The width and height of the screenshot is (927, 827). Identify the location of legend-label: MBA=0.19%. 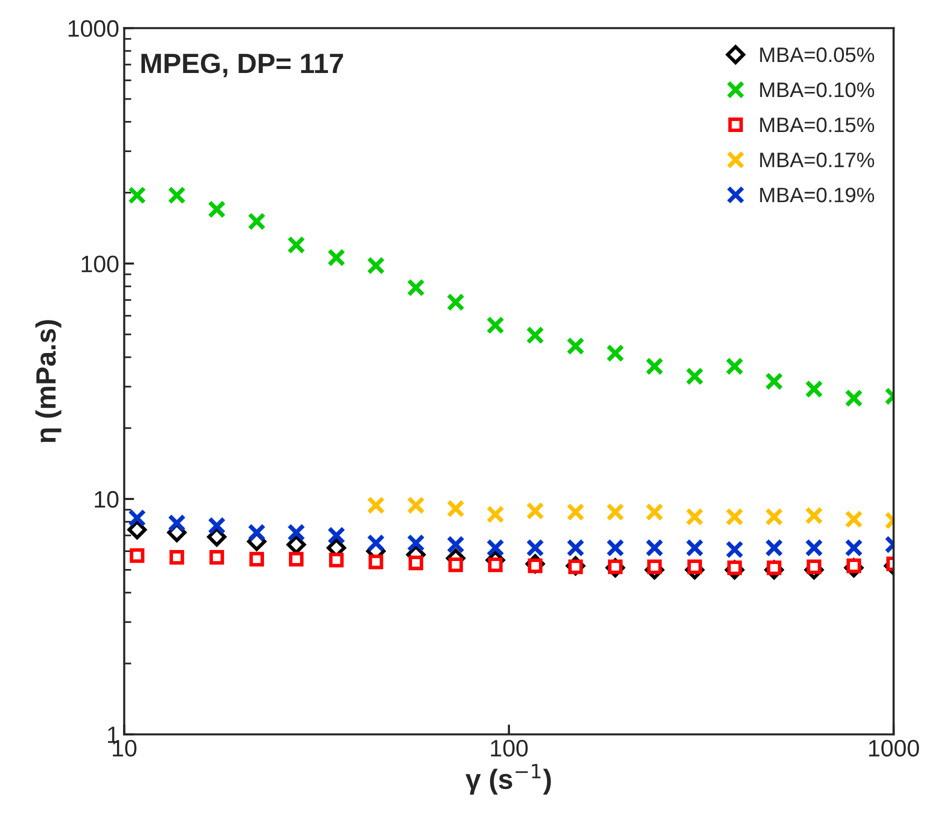
(817, 195).